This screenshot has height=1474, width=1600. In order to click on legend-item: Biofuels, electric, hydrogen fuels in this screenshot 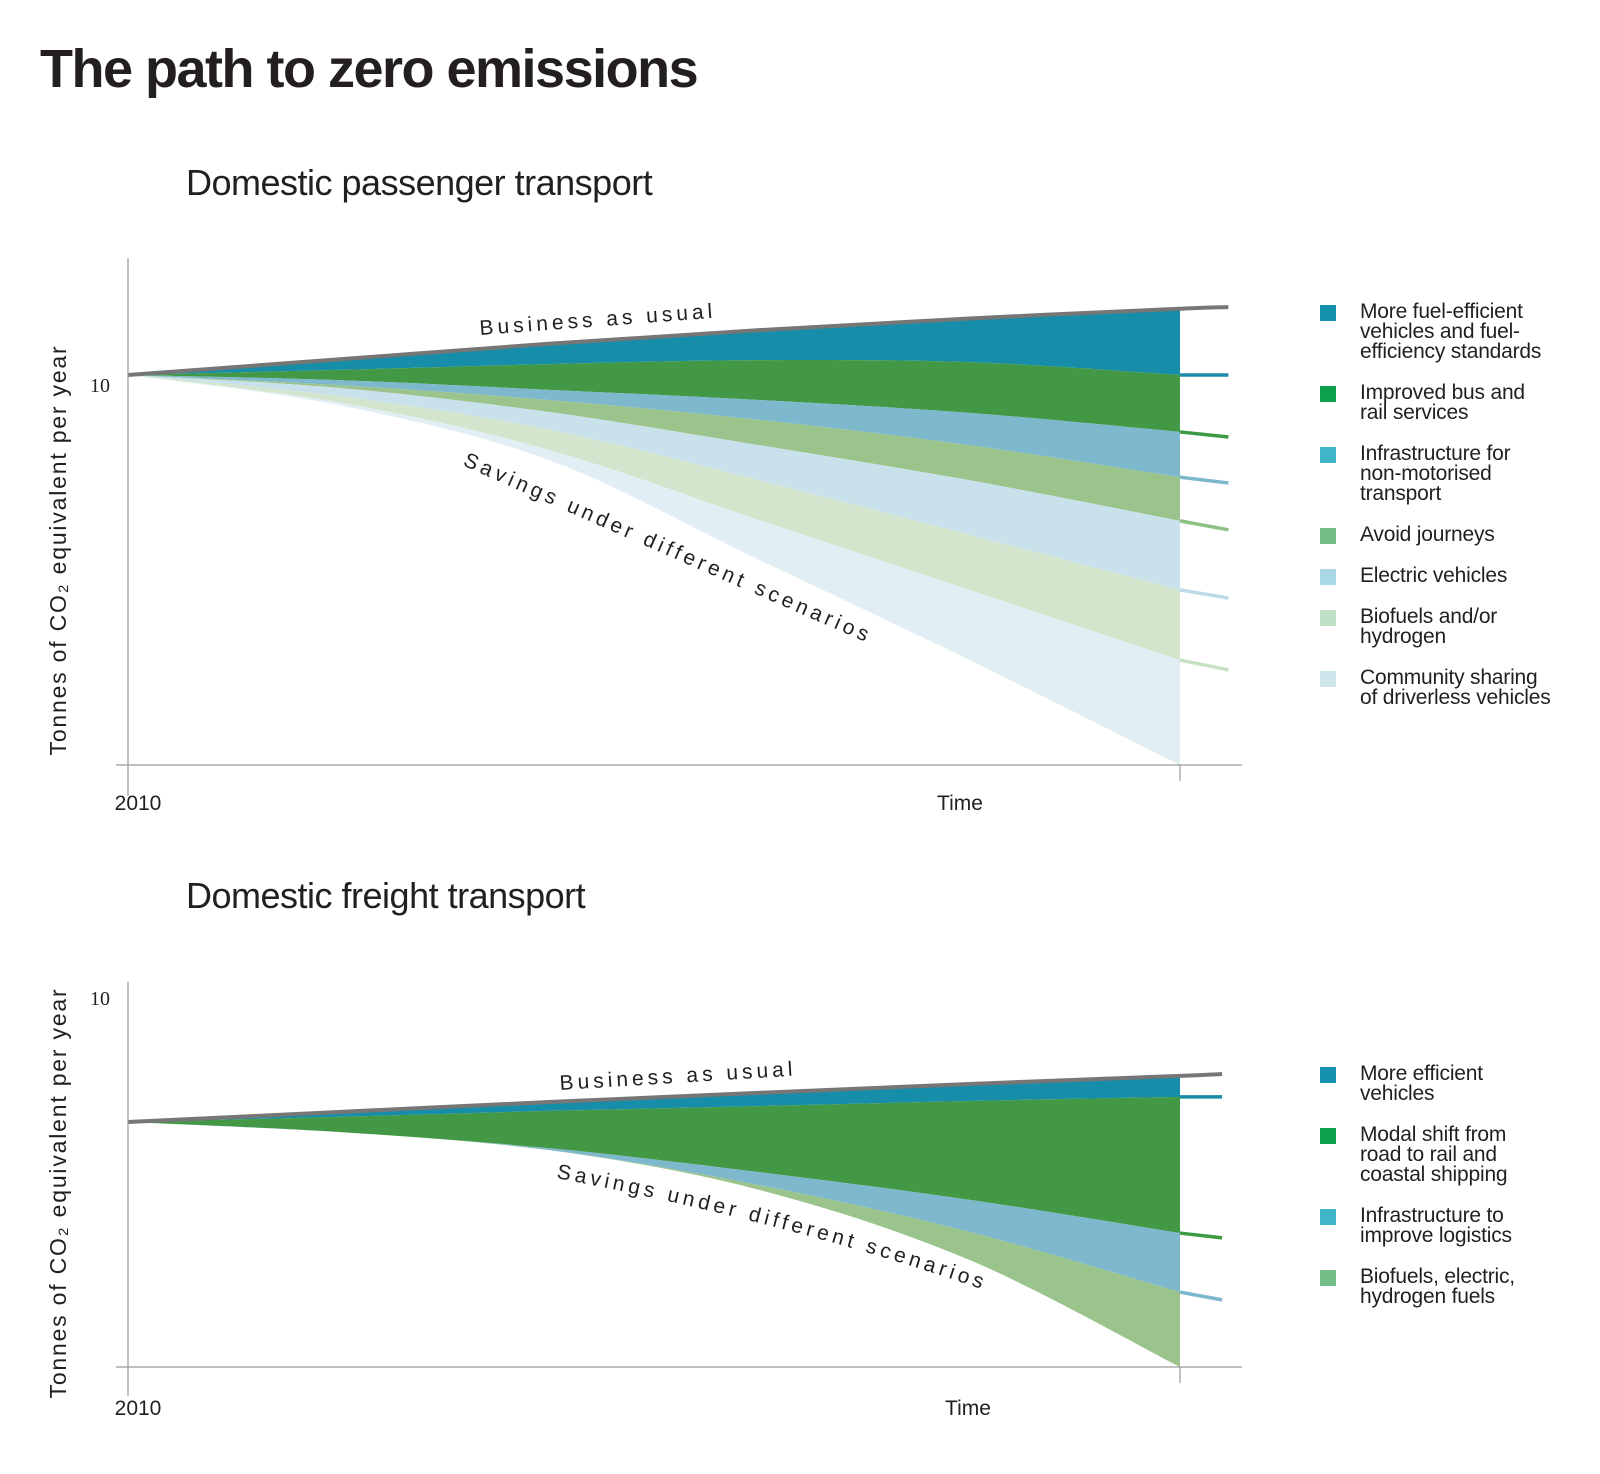, I will do `click(1460, 1286)`.